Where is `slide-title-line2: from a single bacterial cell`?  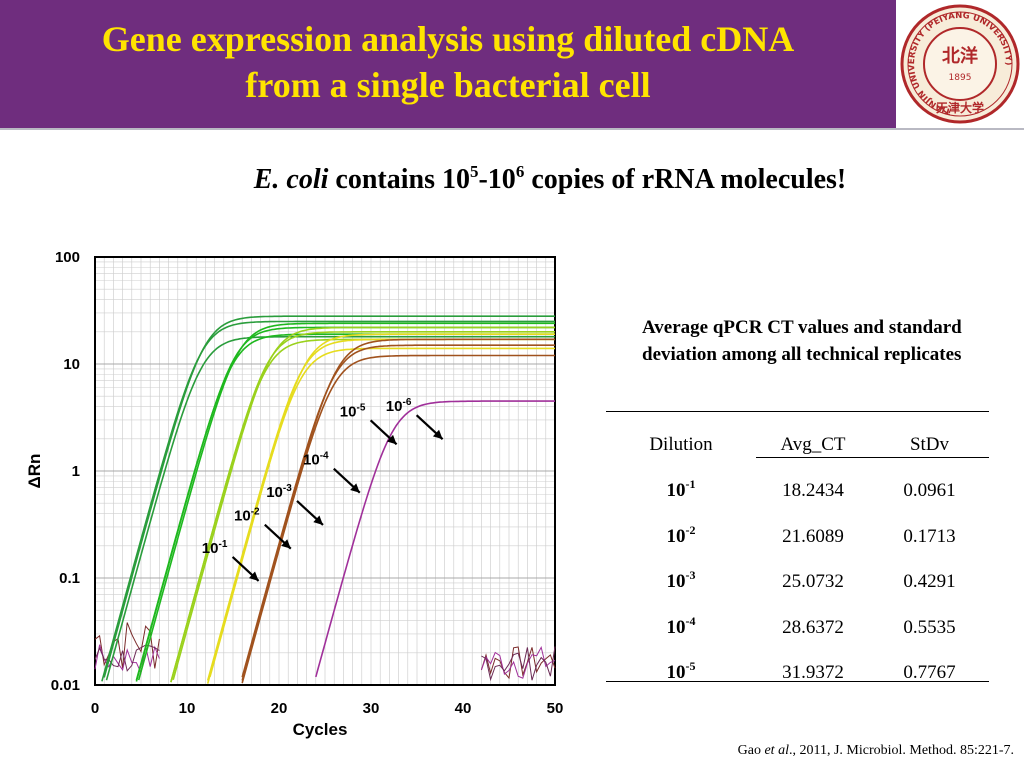 slide-title-line2: from a single bacterial cell is located at coordinates (448, 85).